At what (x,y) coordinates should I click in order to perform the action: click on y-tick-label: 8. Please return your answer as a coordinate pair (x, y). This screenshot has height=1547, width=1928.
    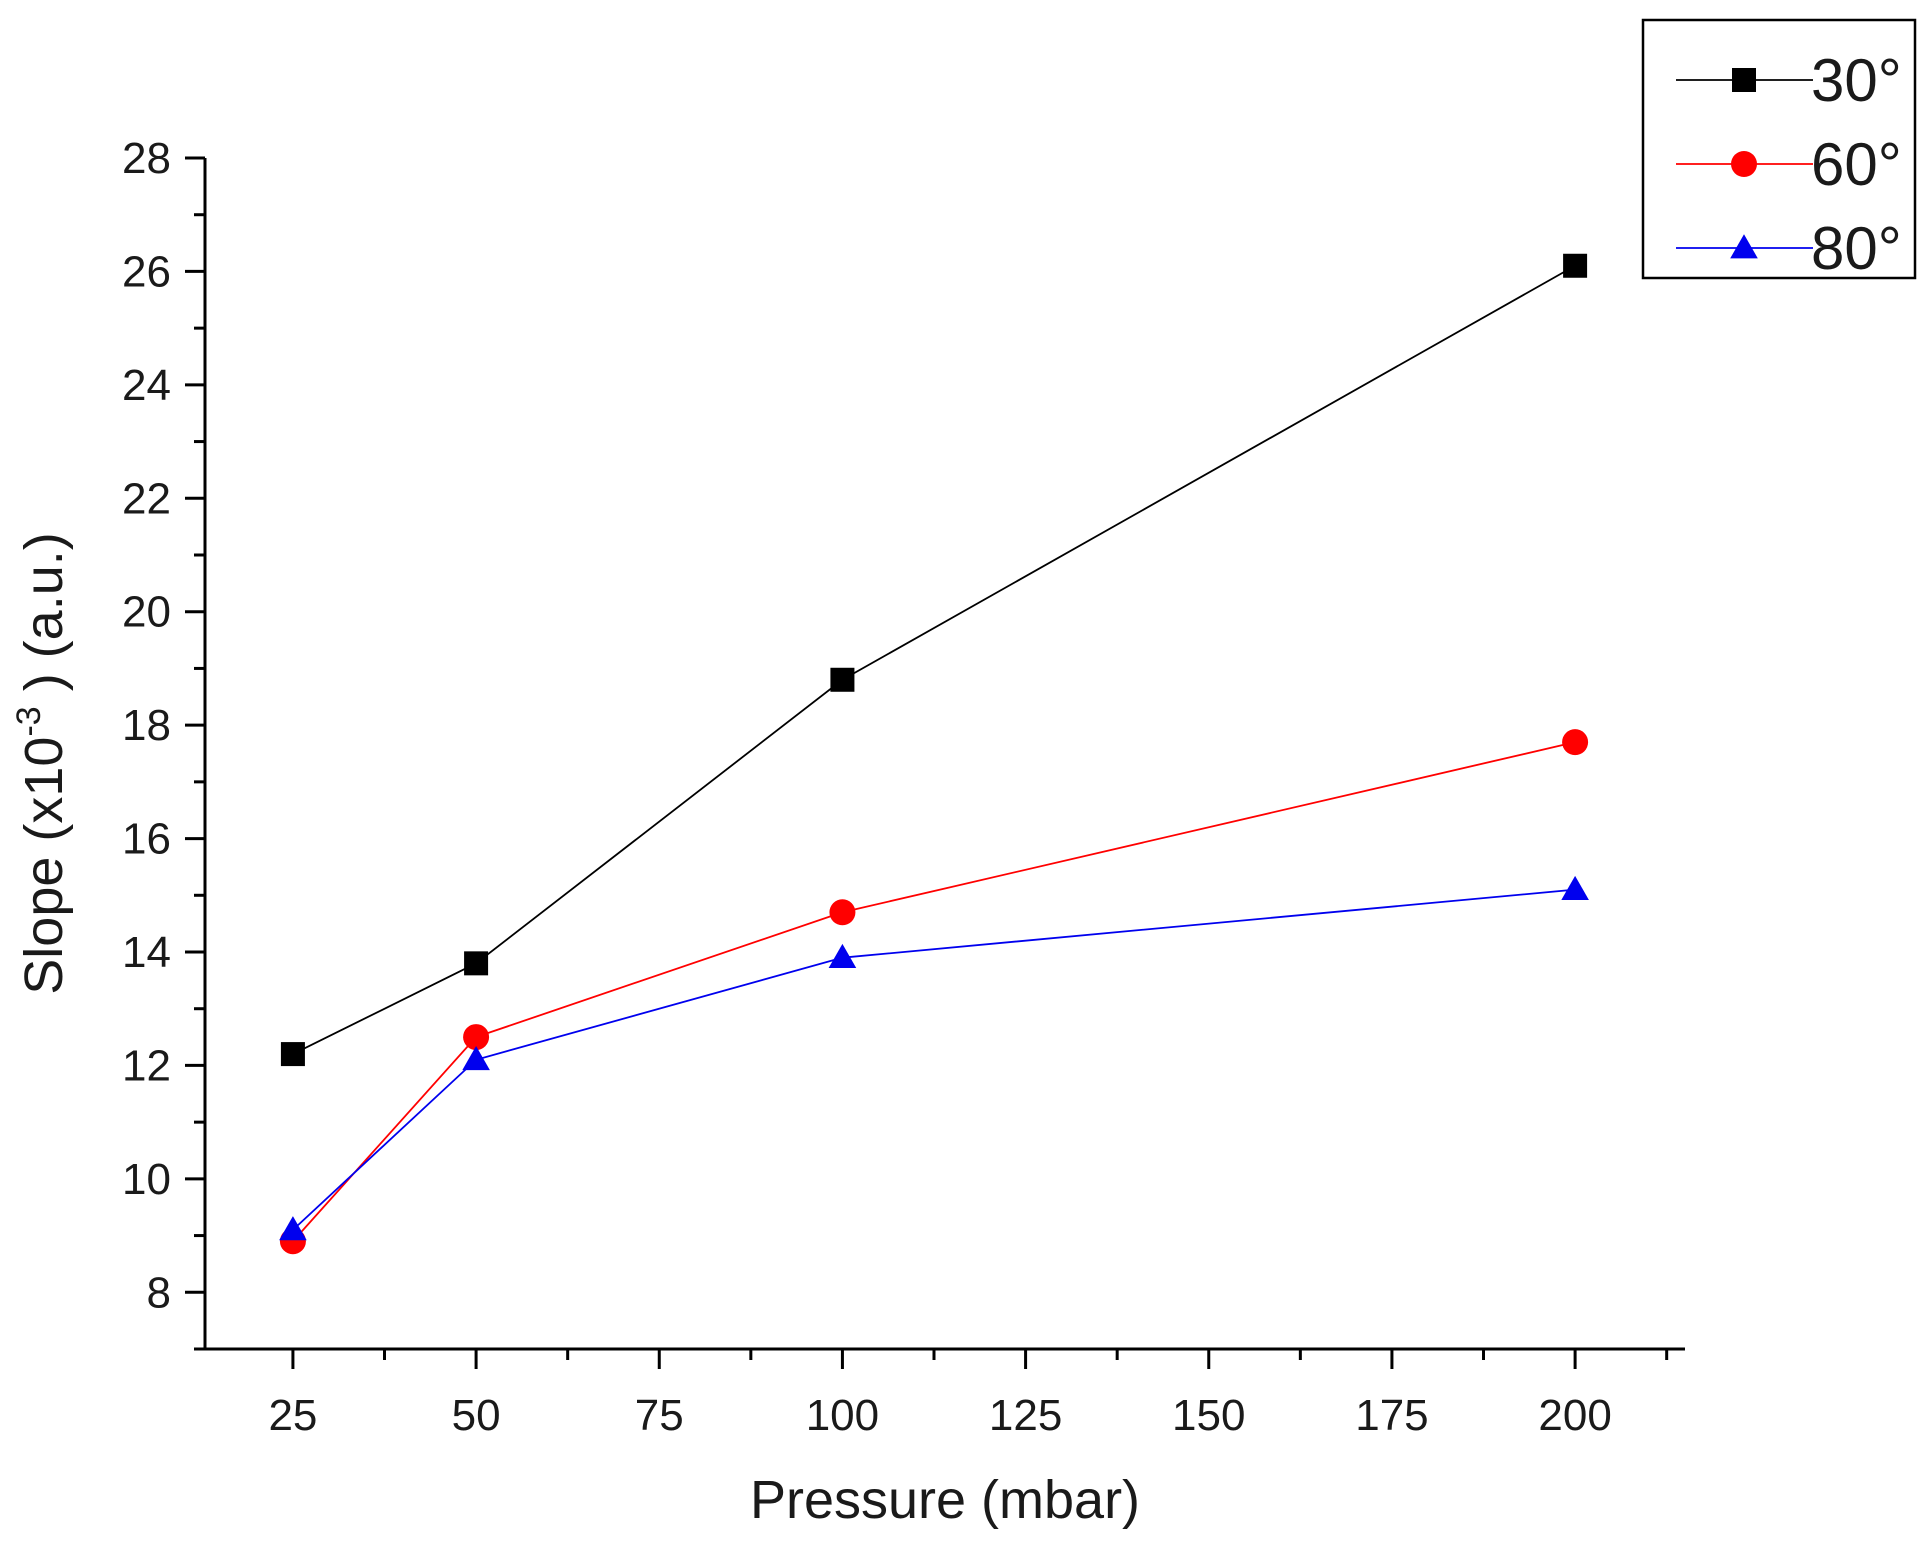
    Looking at the image, I should click on (159, 1292).